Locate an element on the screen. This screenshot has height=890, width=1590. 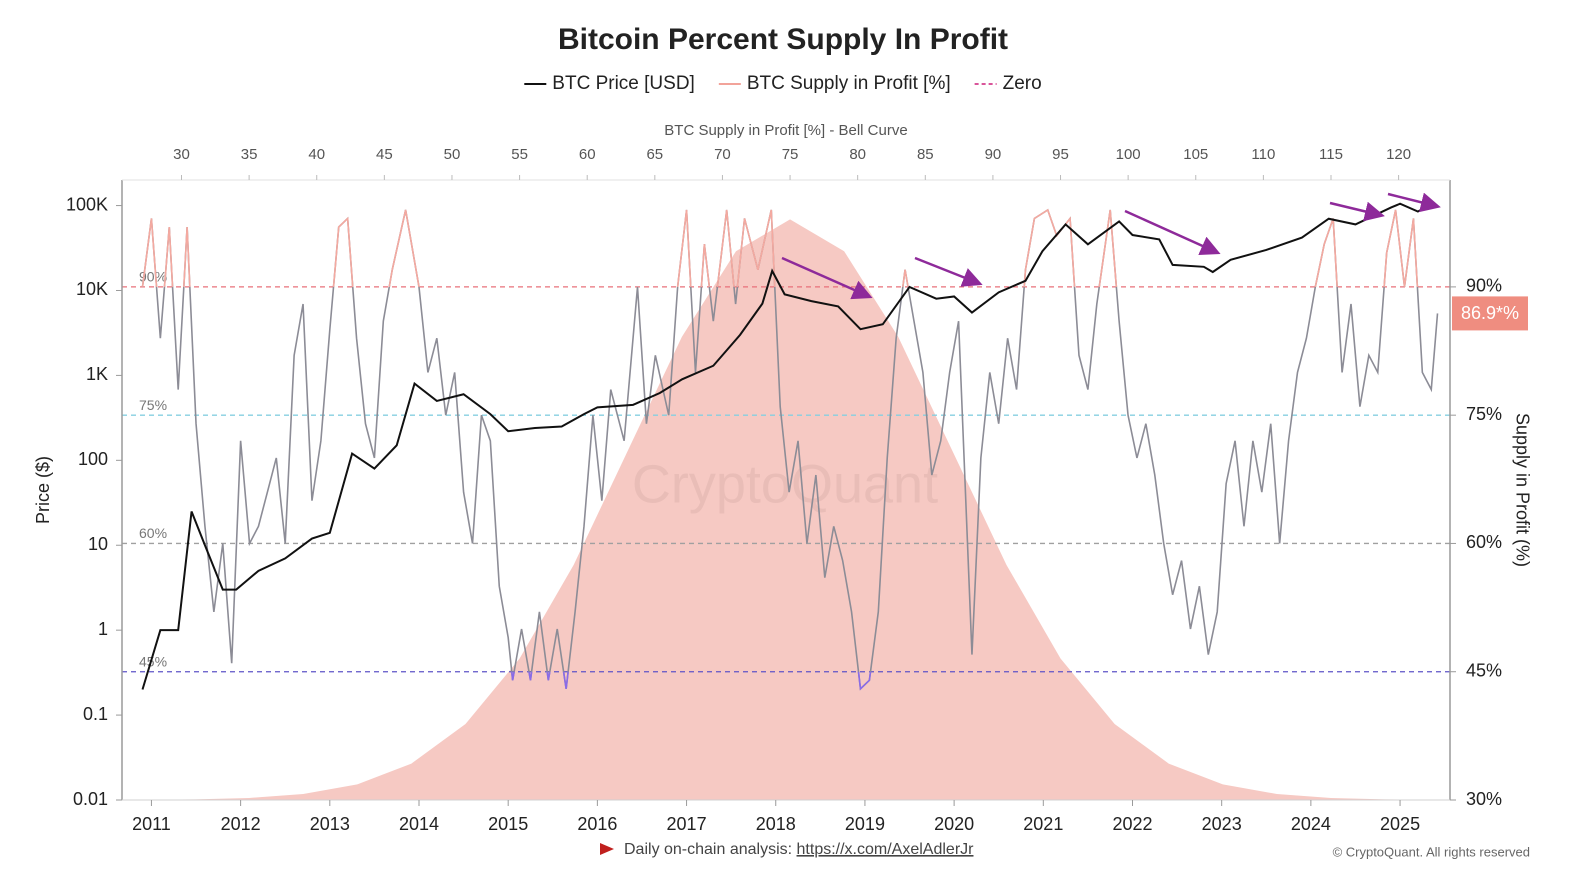
y-tick-label: 100K is located at coordinates (87, 204).